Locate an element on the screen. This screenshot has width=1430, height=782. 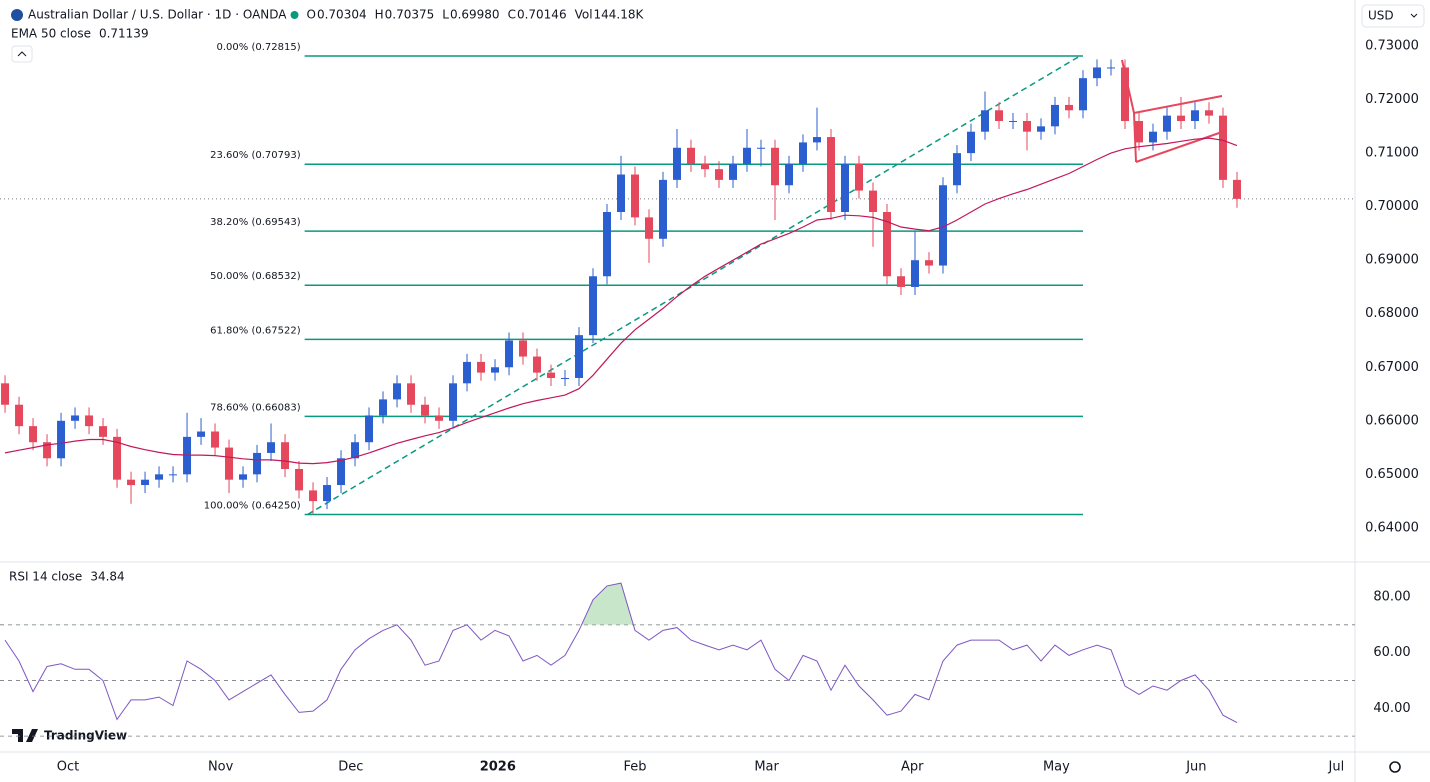
y-tick-label: 0.71000 is located at coordinates (1392, 153).